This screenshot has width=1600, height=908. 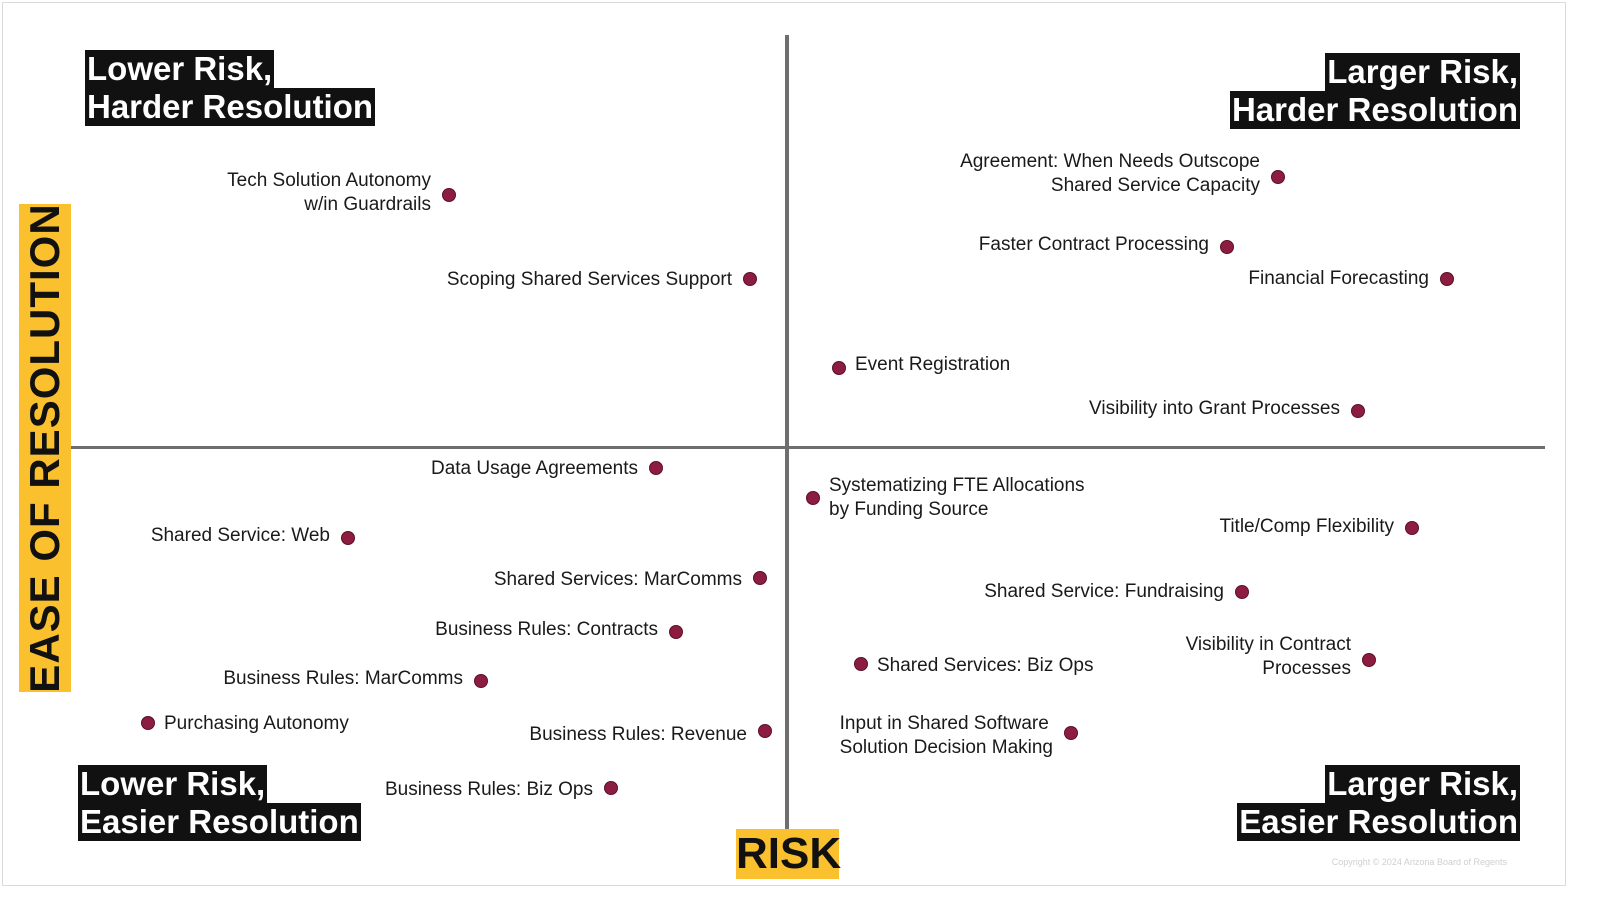 What do you see at coordinates (1110, 161) in the screenshot?
I see `item-label-line: Agreement: When Needs Outscope` at bounding box center [1110, 161].